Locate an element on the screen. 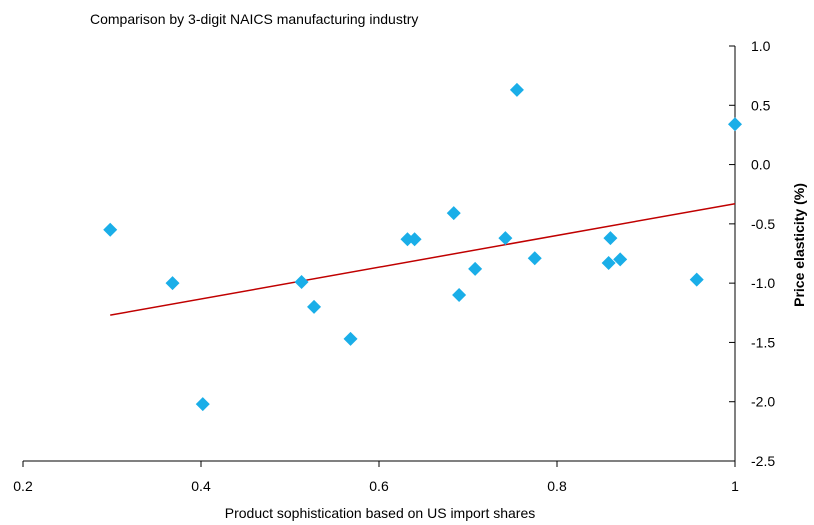 This screenshot has height=525, width=814. y-axis-label: Price elasticity (%) is located at coordinates (799, 245).